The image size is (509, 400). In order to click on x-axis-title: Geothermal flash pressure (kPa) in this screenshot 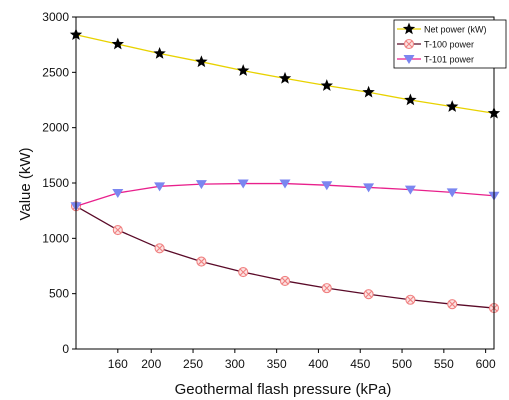, I will do `click(283, 389)`.